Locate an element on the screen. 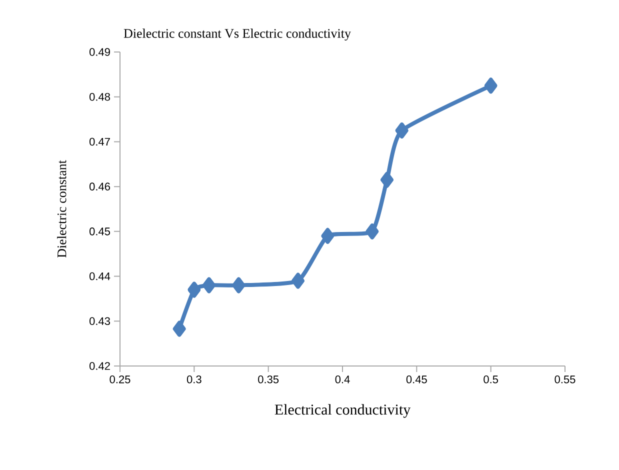  x-tick-label: 0.25 is located at coordinates (120, 380).